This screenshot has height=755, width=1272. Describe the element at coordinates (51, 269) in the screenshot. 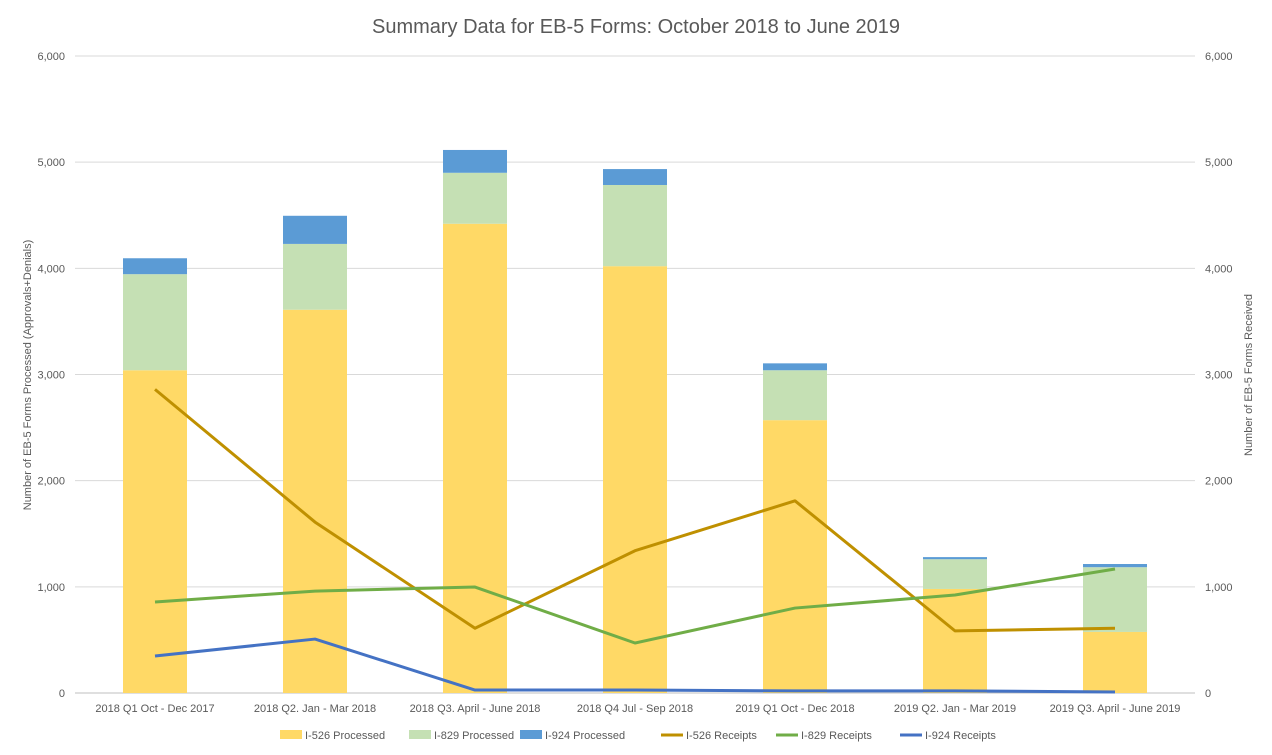

I see `y-tick-label: 4,000` at that location.